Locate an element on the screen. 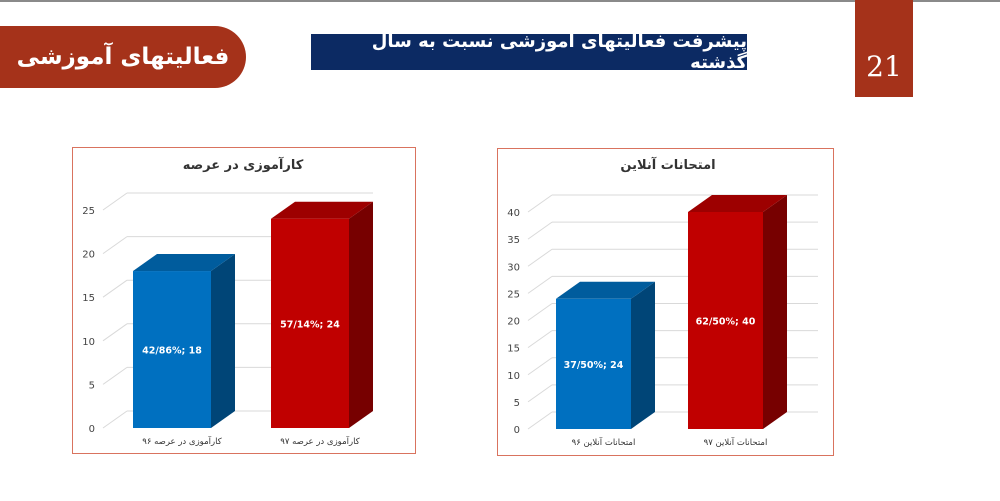 The image size is (1000, 501). y-tick-label: 35 is located at coordinates (513, 240).